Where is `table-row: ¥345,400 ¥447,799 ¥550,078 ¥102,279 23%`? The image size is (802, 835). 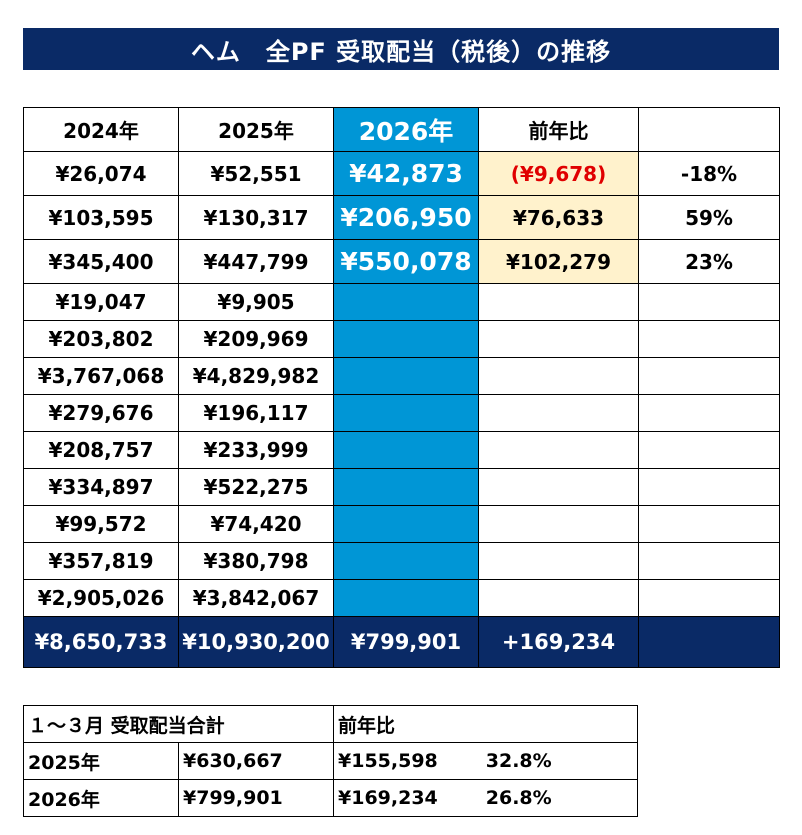 table-row: ¥345,400 ¥447,799 ¥550,078 ¥102,279 23% is located at coordinates (401, 261).